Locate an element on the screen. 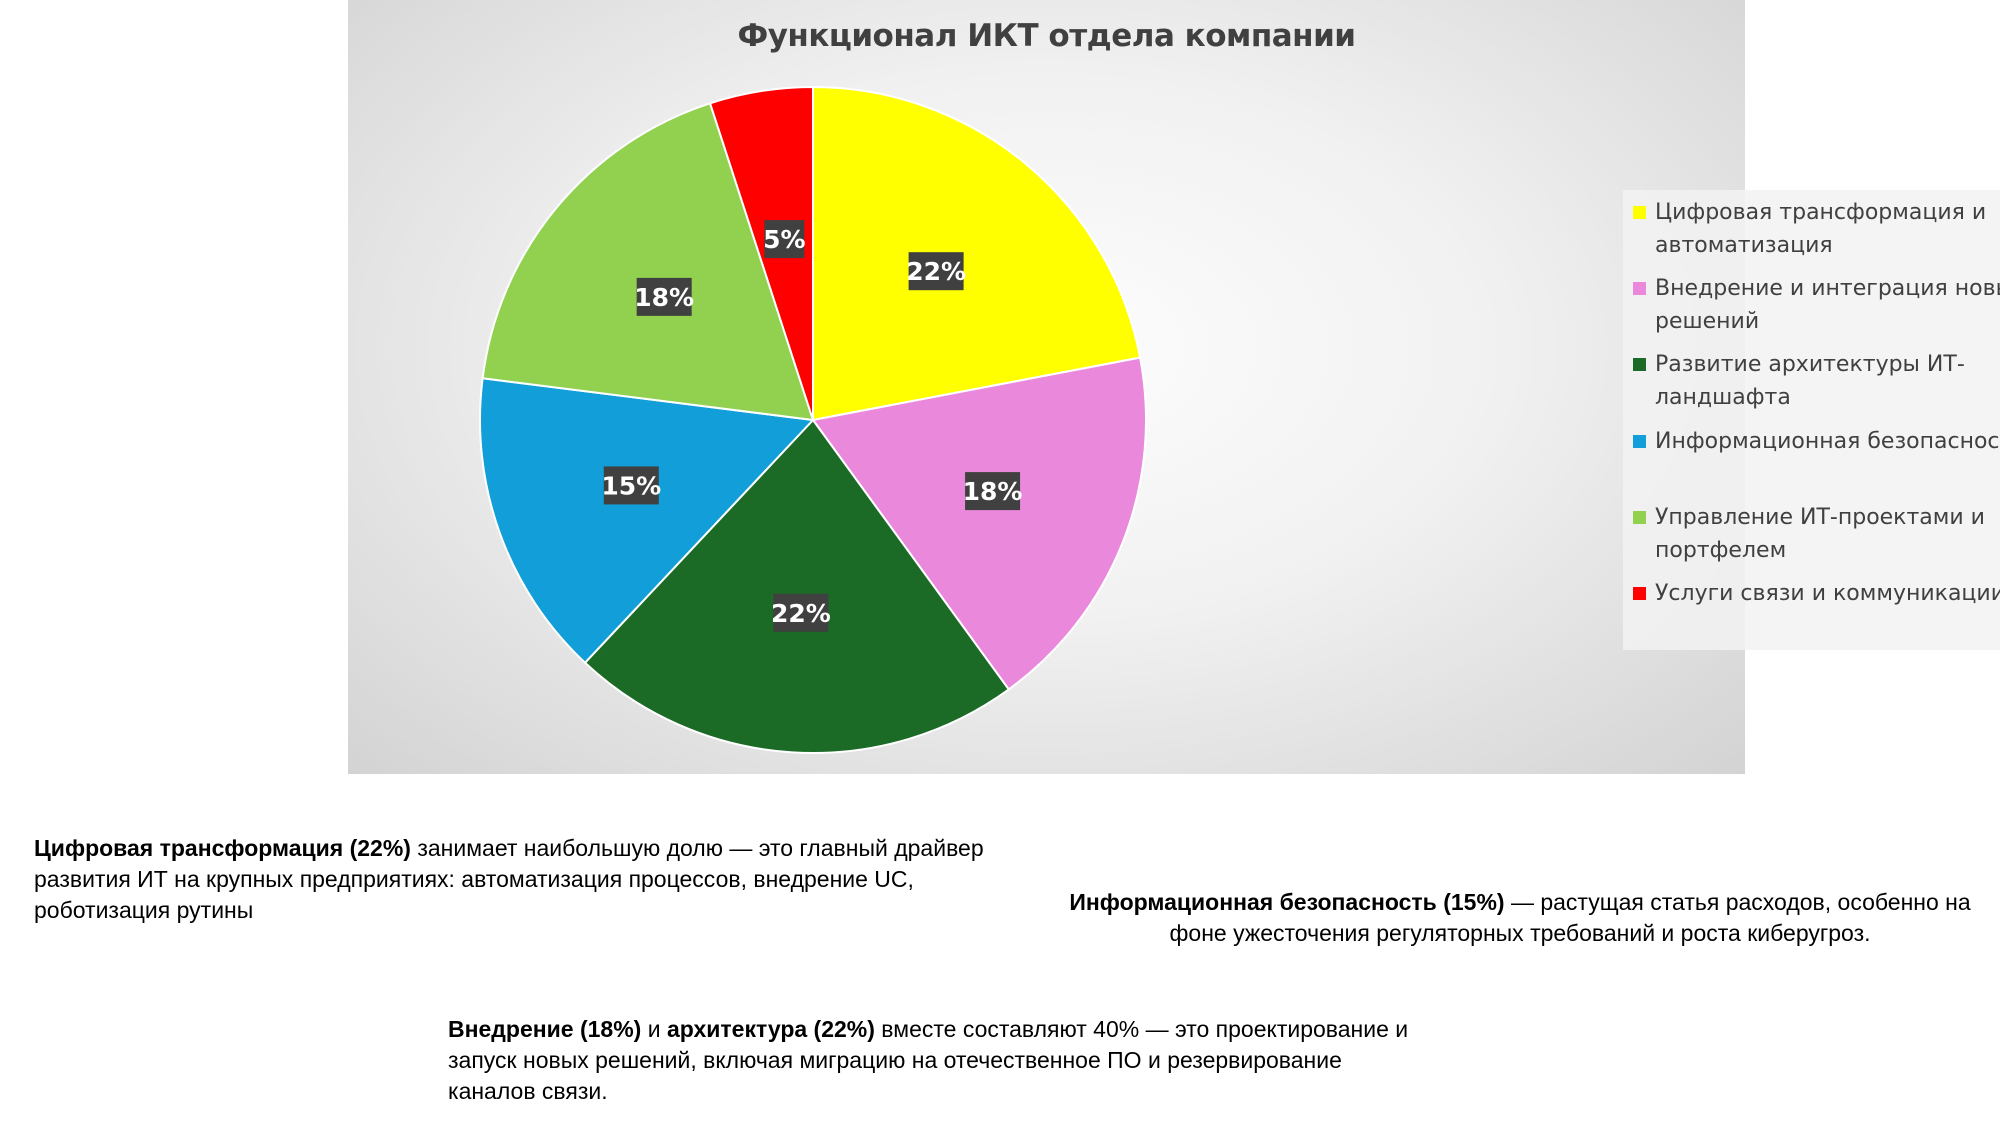  legend-item-3: Развитие архитектуры ИТ-ландшафта is located at coordinates (1816, 381).